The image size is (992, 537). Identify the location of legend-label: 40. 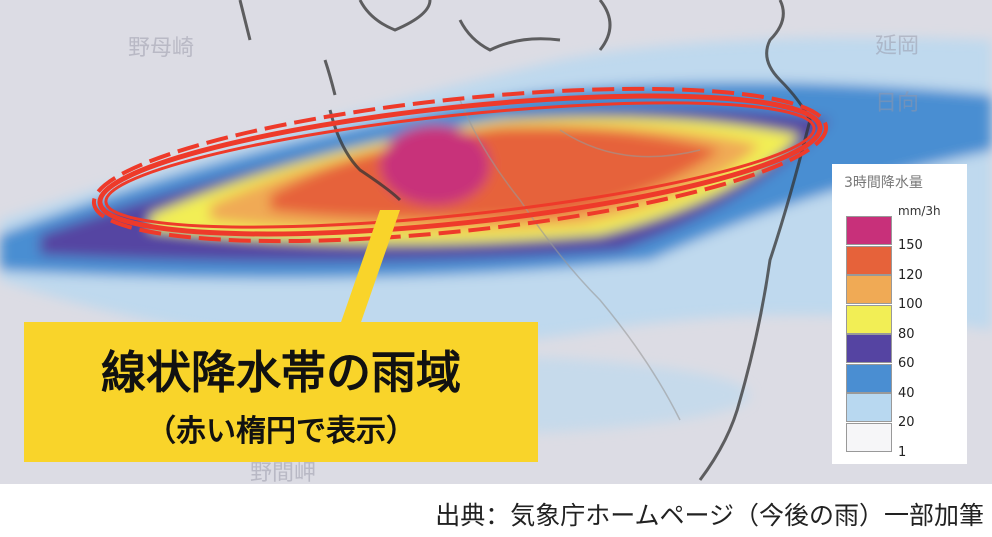
(906, 393).